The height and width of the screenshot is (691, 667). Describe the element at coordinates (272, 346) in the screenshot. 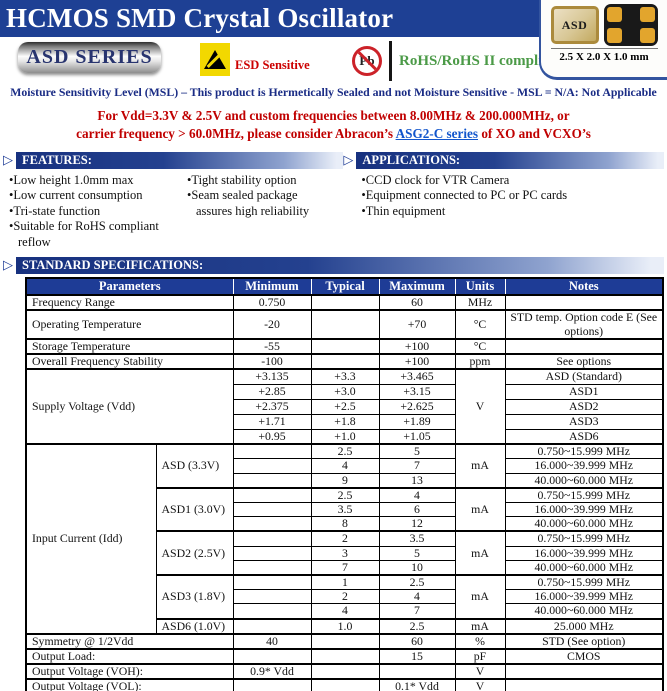

I see `spec-cell: -55` at that location.